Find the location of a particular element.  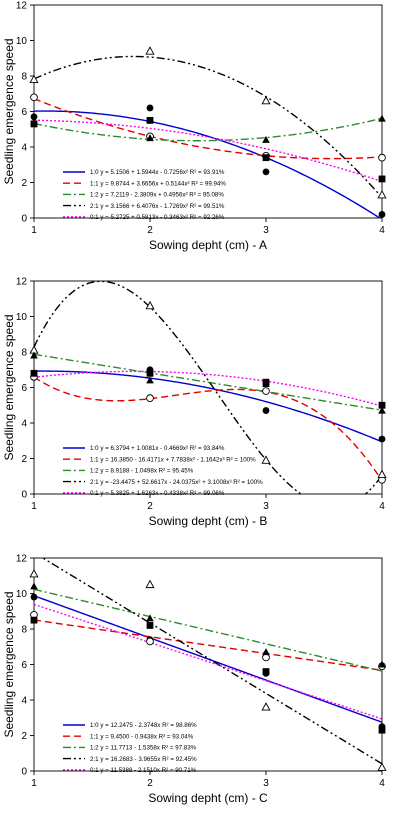

x-axis-title: Sowing depht (cm) - B is located at coordinates (208, 521).